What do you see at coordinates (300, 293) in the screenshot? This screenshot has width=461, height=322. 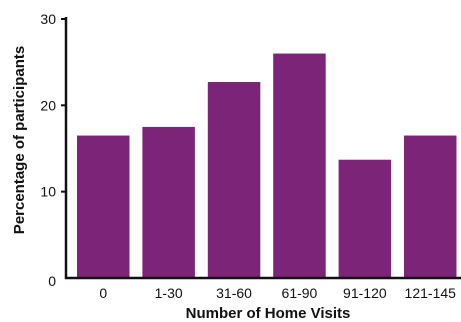 I see `x-tick-label: 61-90` at bounding box center [300, 293].